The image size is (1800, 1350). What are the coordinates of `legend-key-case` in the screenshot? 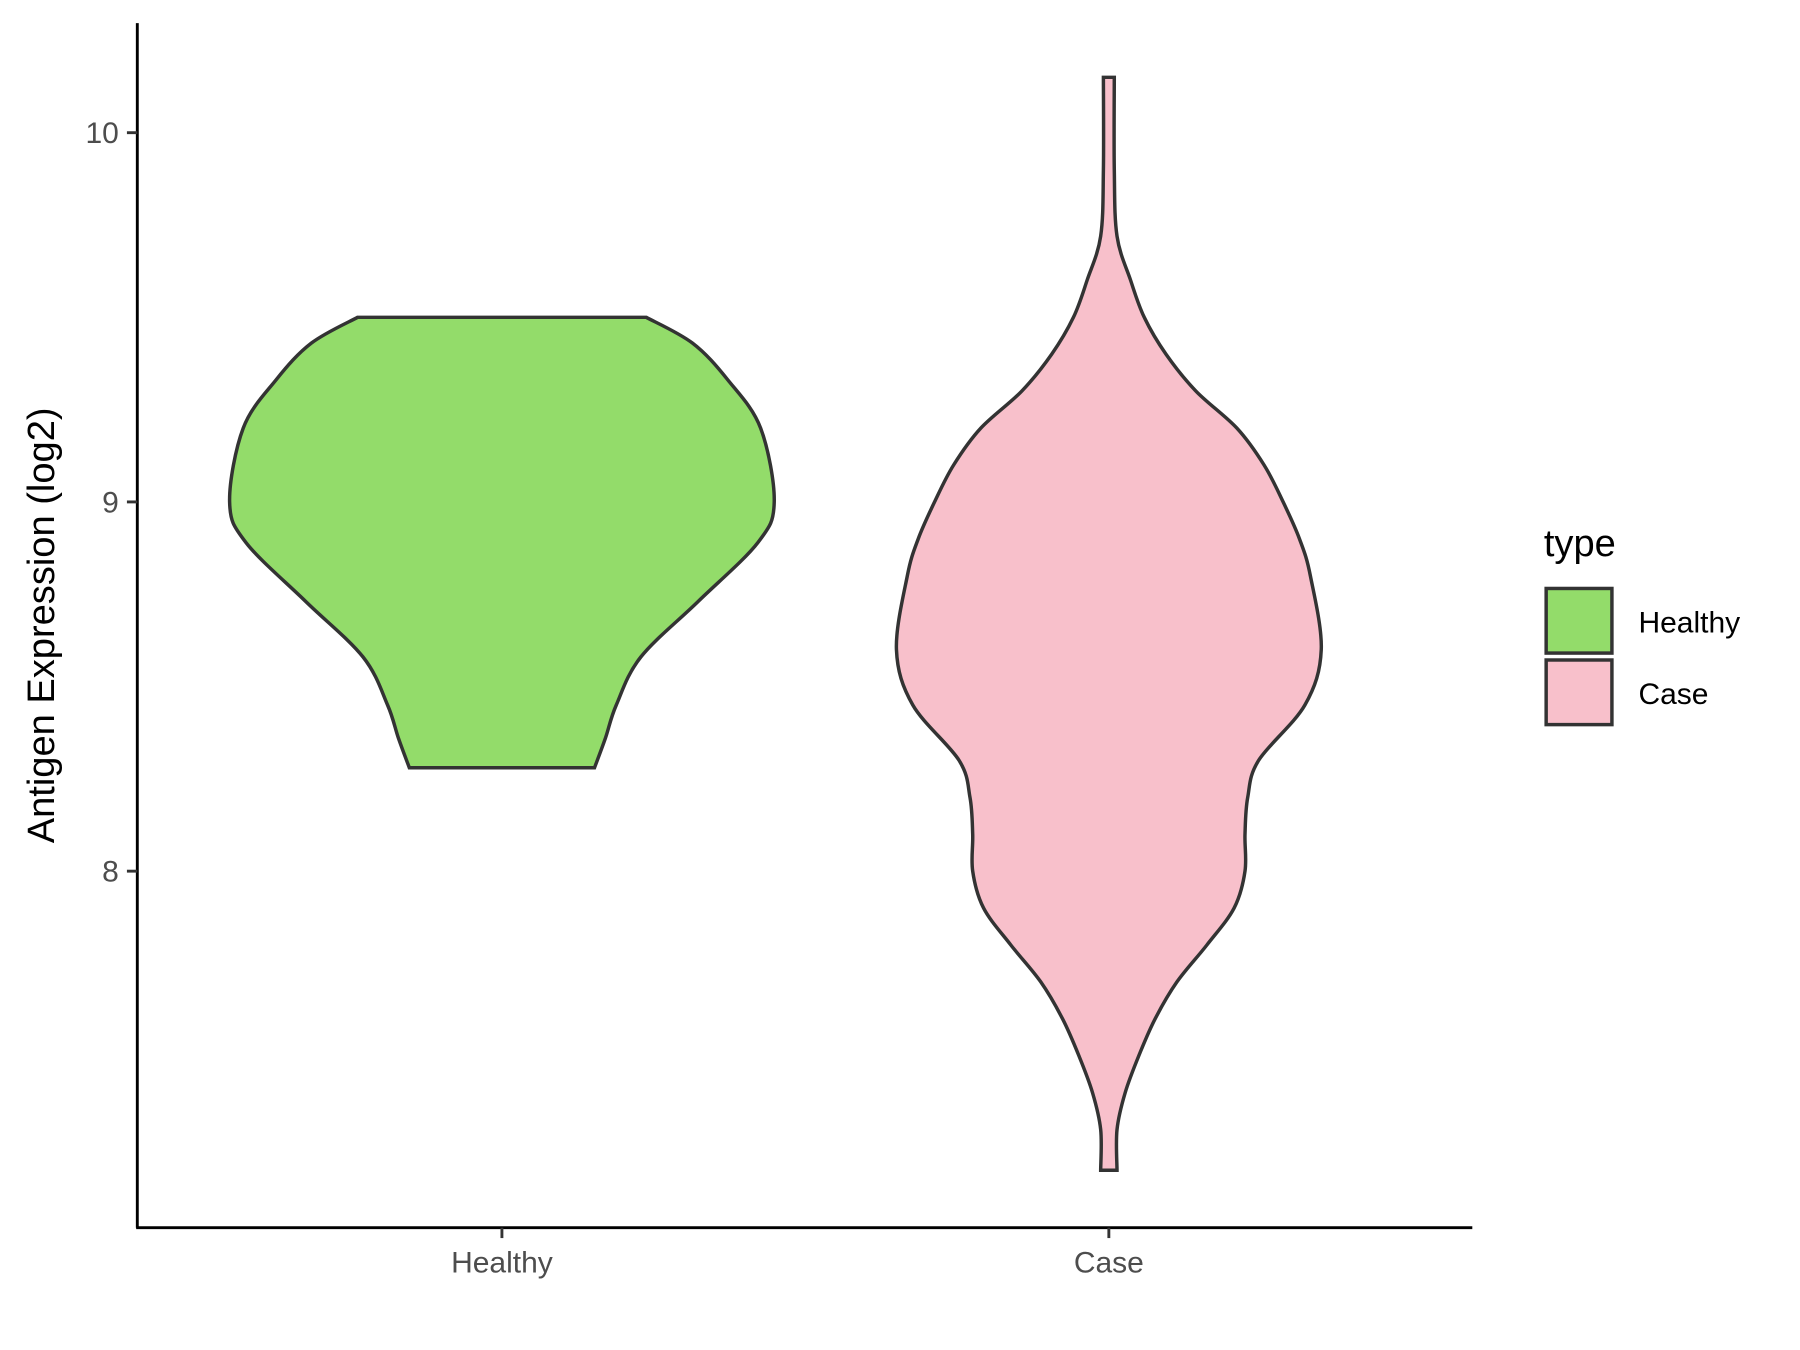 It's located at (1579, 692).